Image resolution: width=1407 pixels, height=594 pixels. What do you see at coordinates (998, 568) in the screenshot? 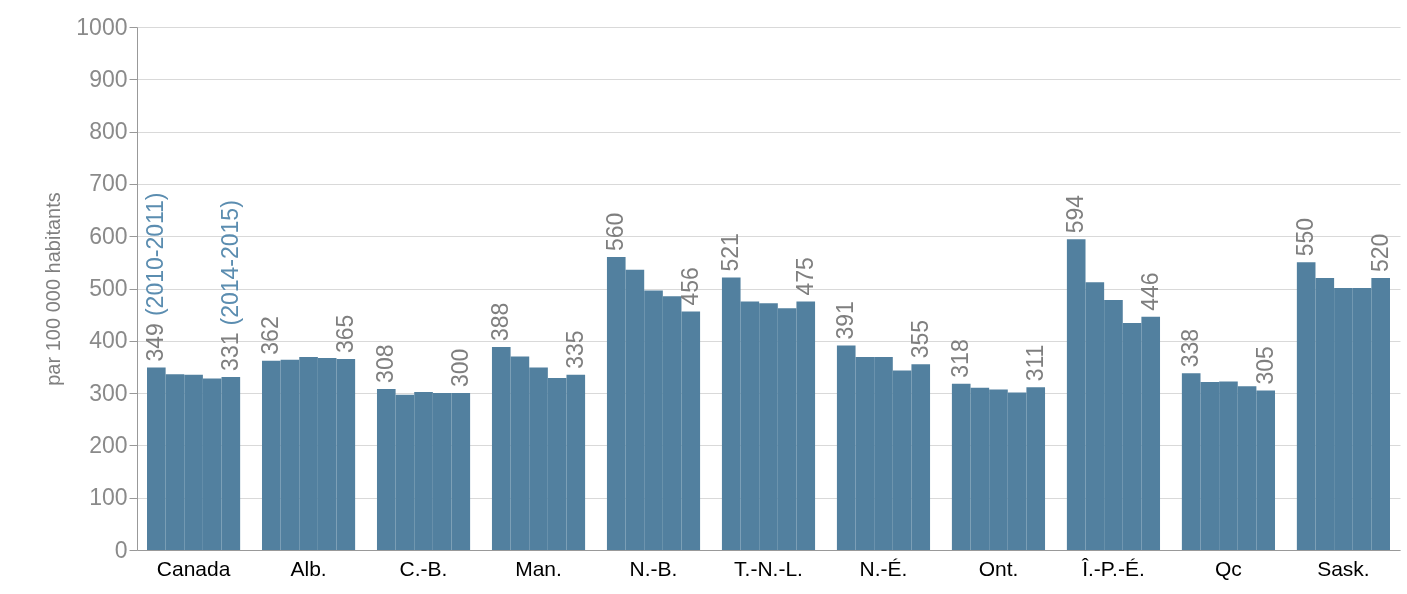
I see `x-tick-label: Ont.` at bounding box center [998, 568].